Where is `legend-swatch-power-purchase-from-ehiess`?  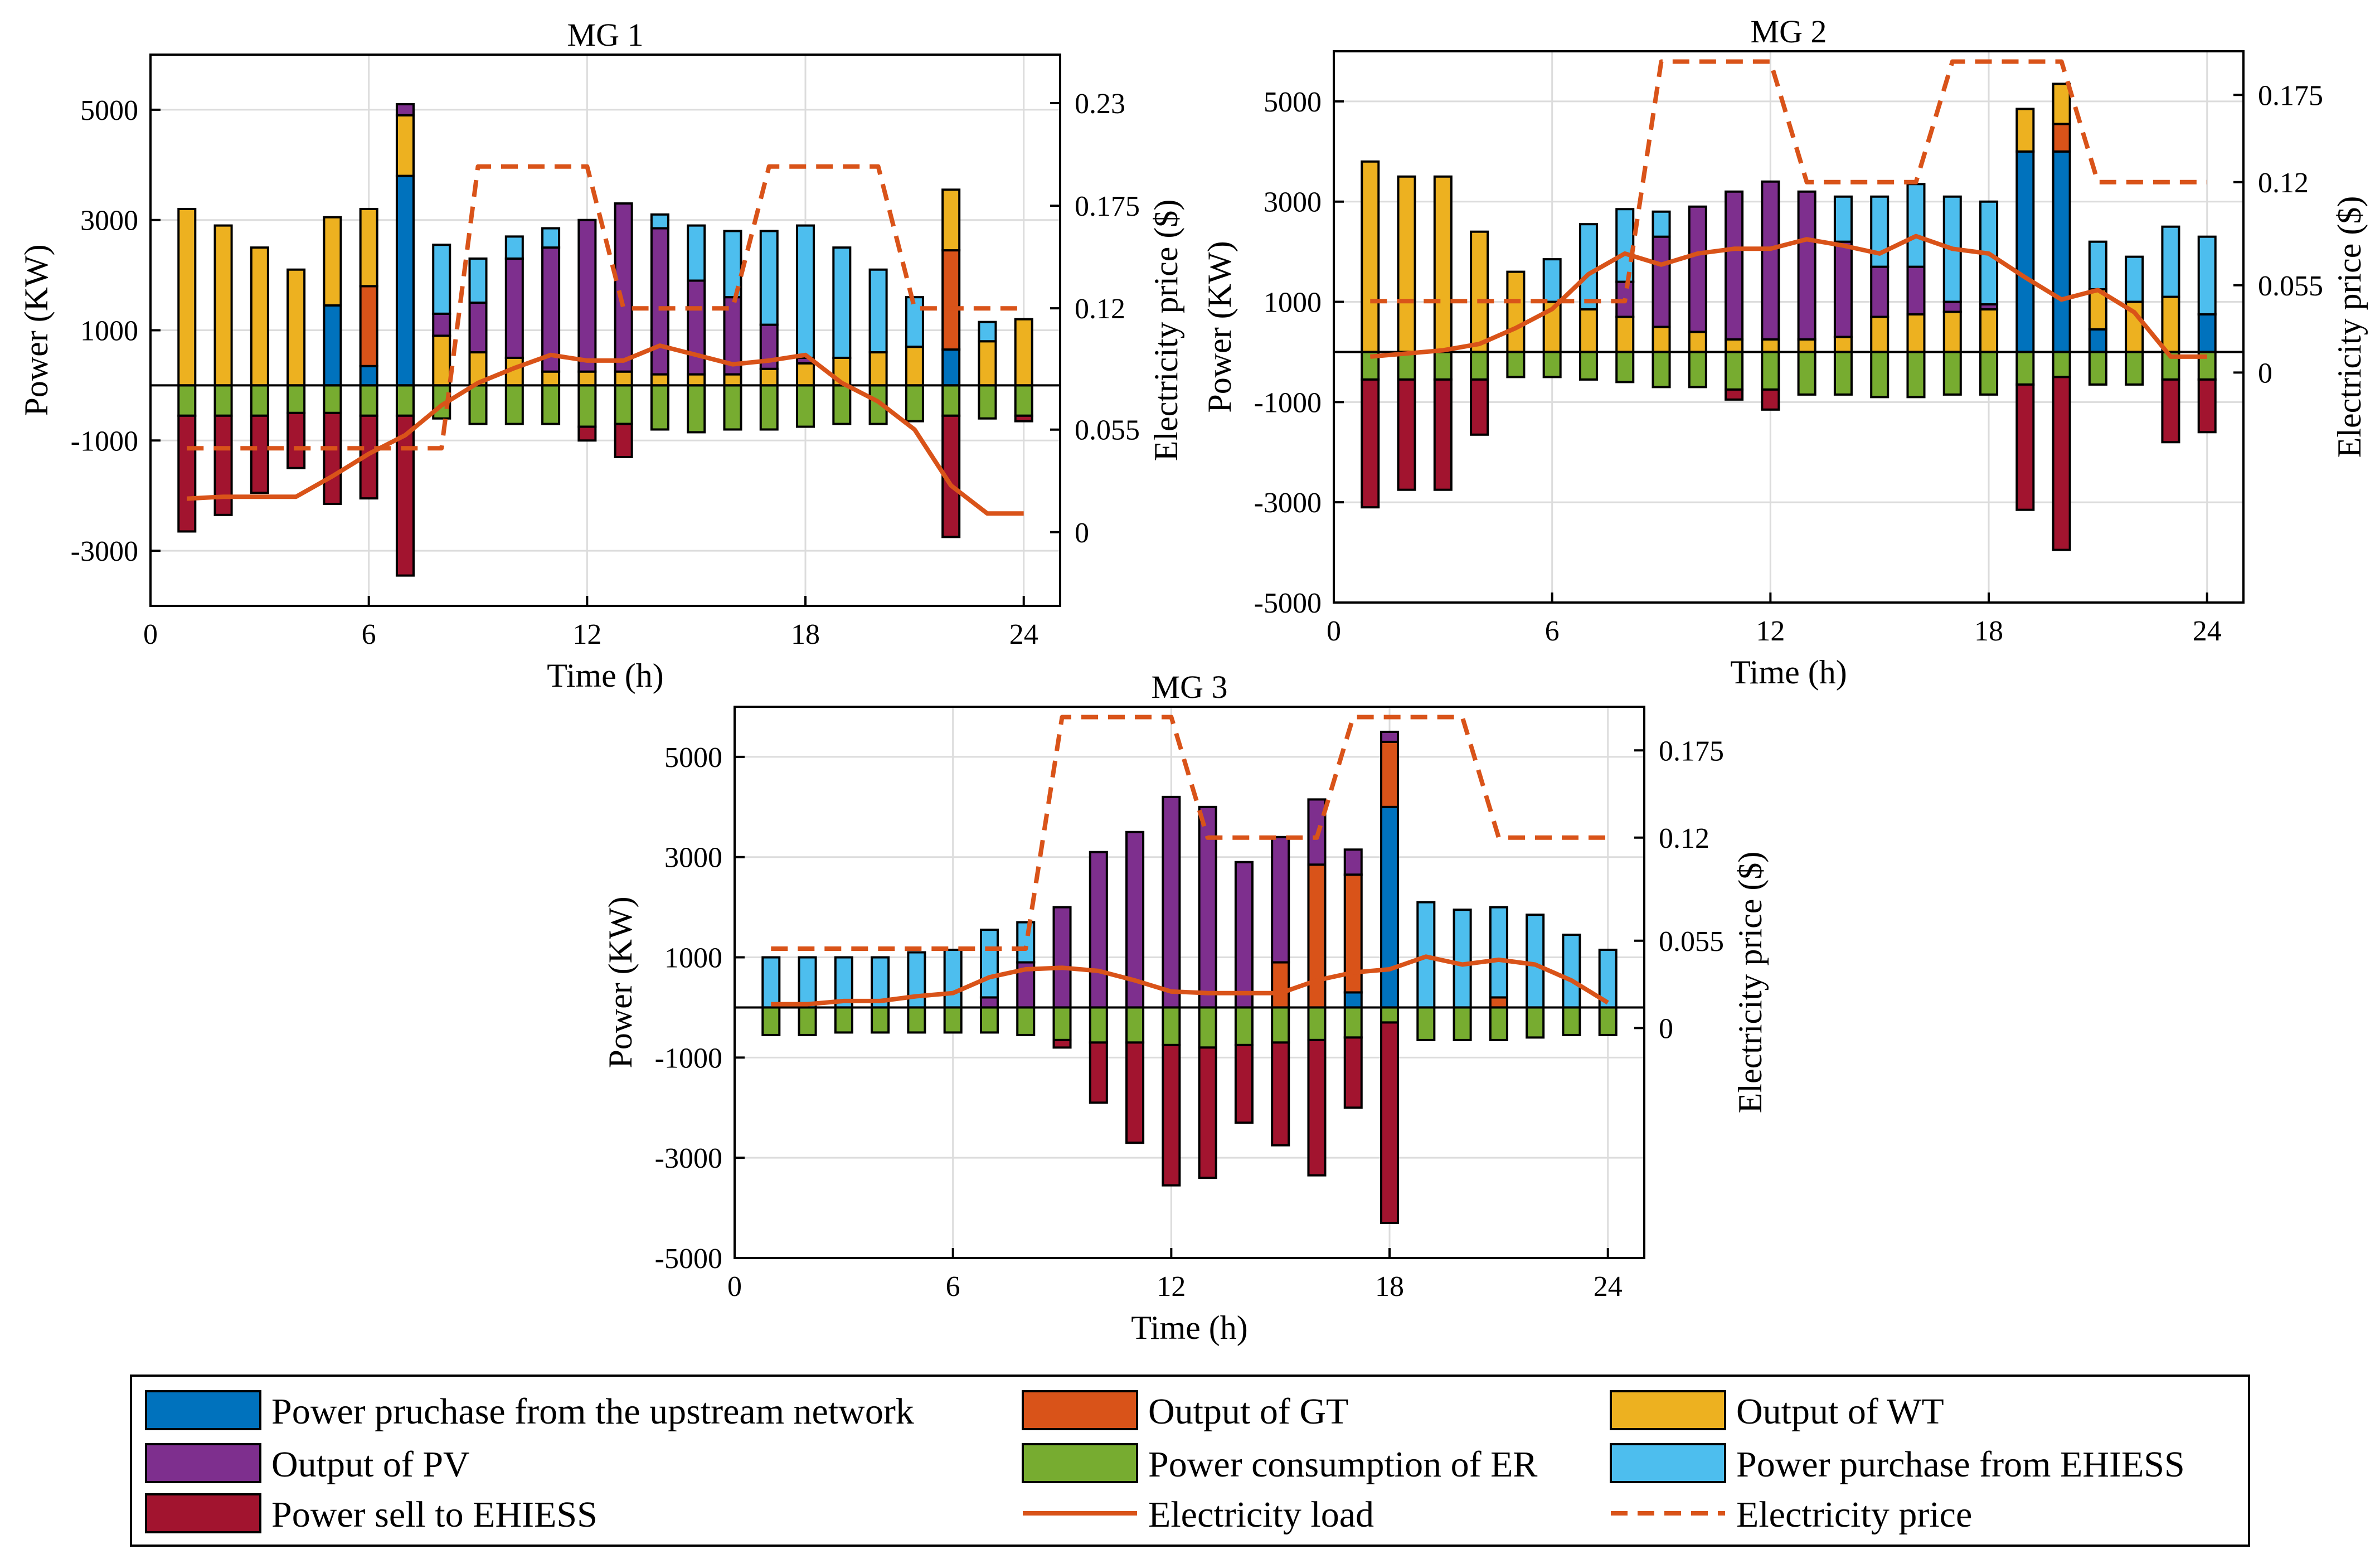 legend-swatch-power-purchase-from-ehiess is located at coordinates (1668, 1463).